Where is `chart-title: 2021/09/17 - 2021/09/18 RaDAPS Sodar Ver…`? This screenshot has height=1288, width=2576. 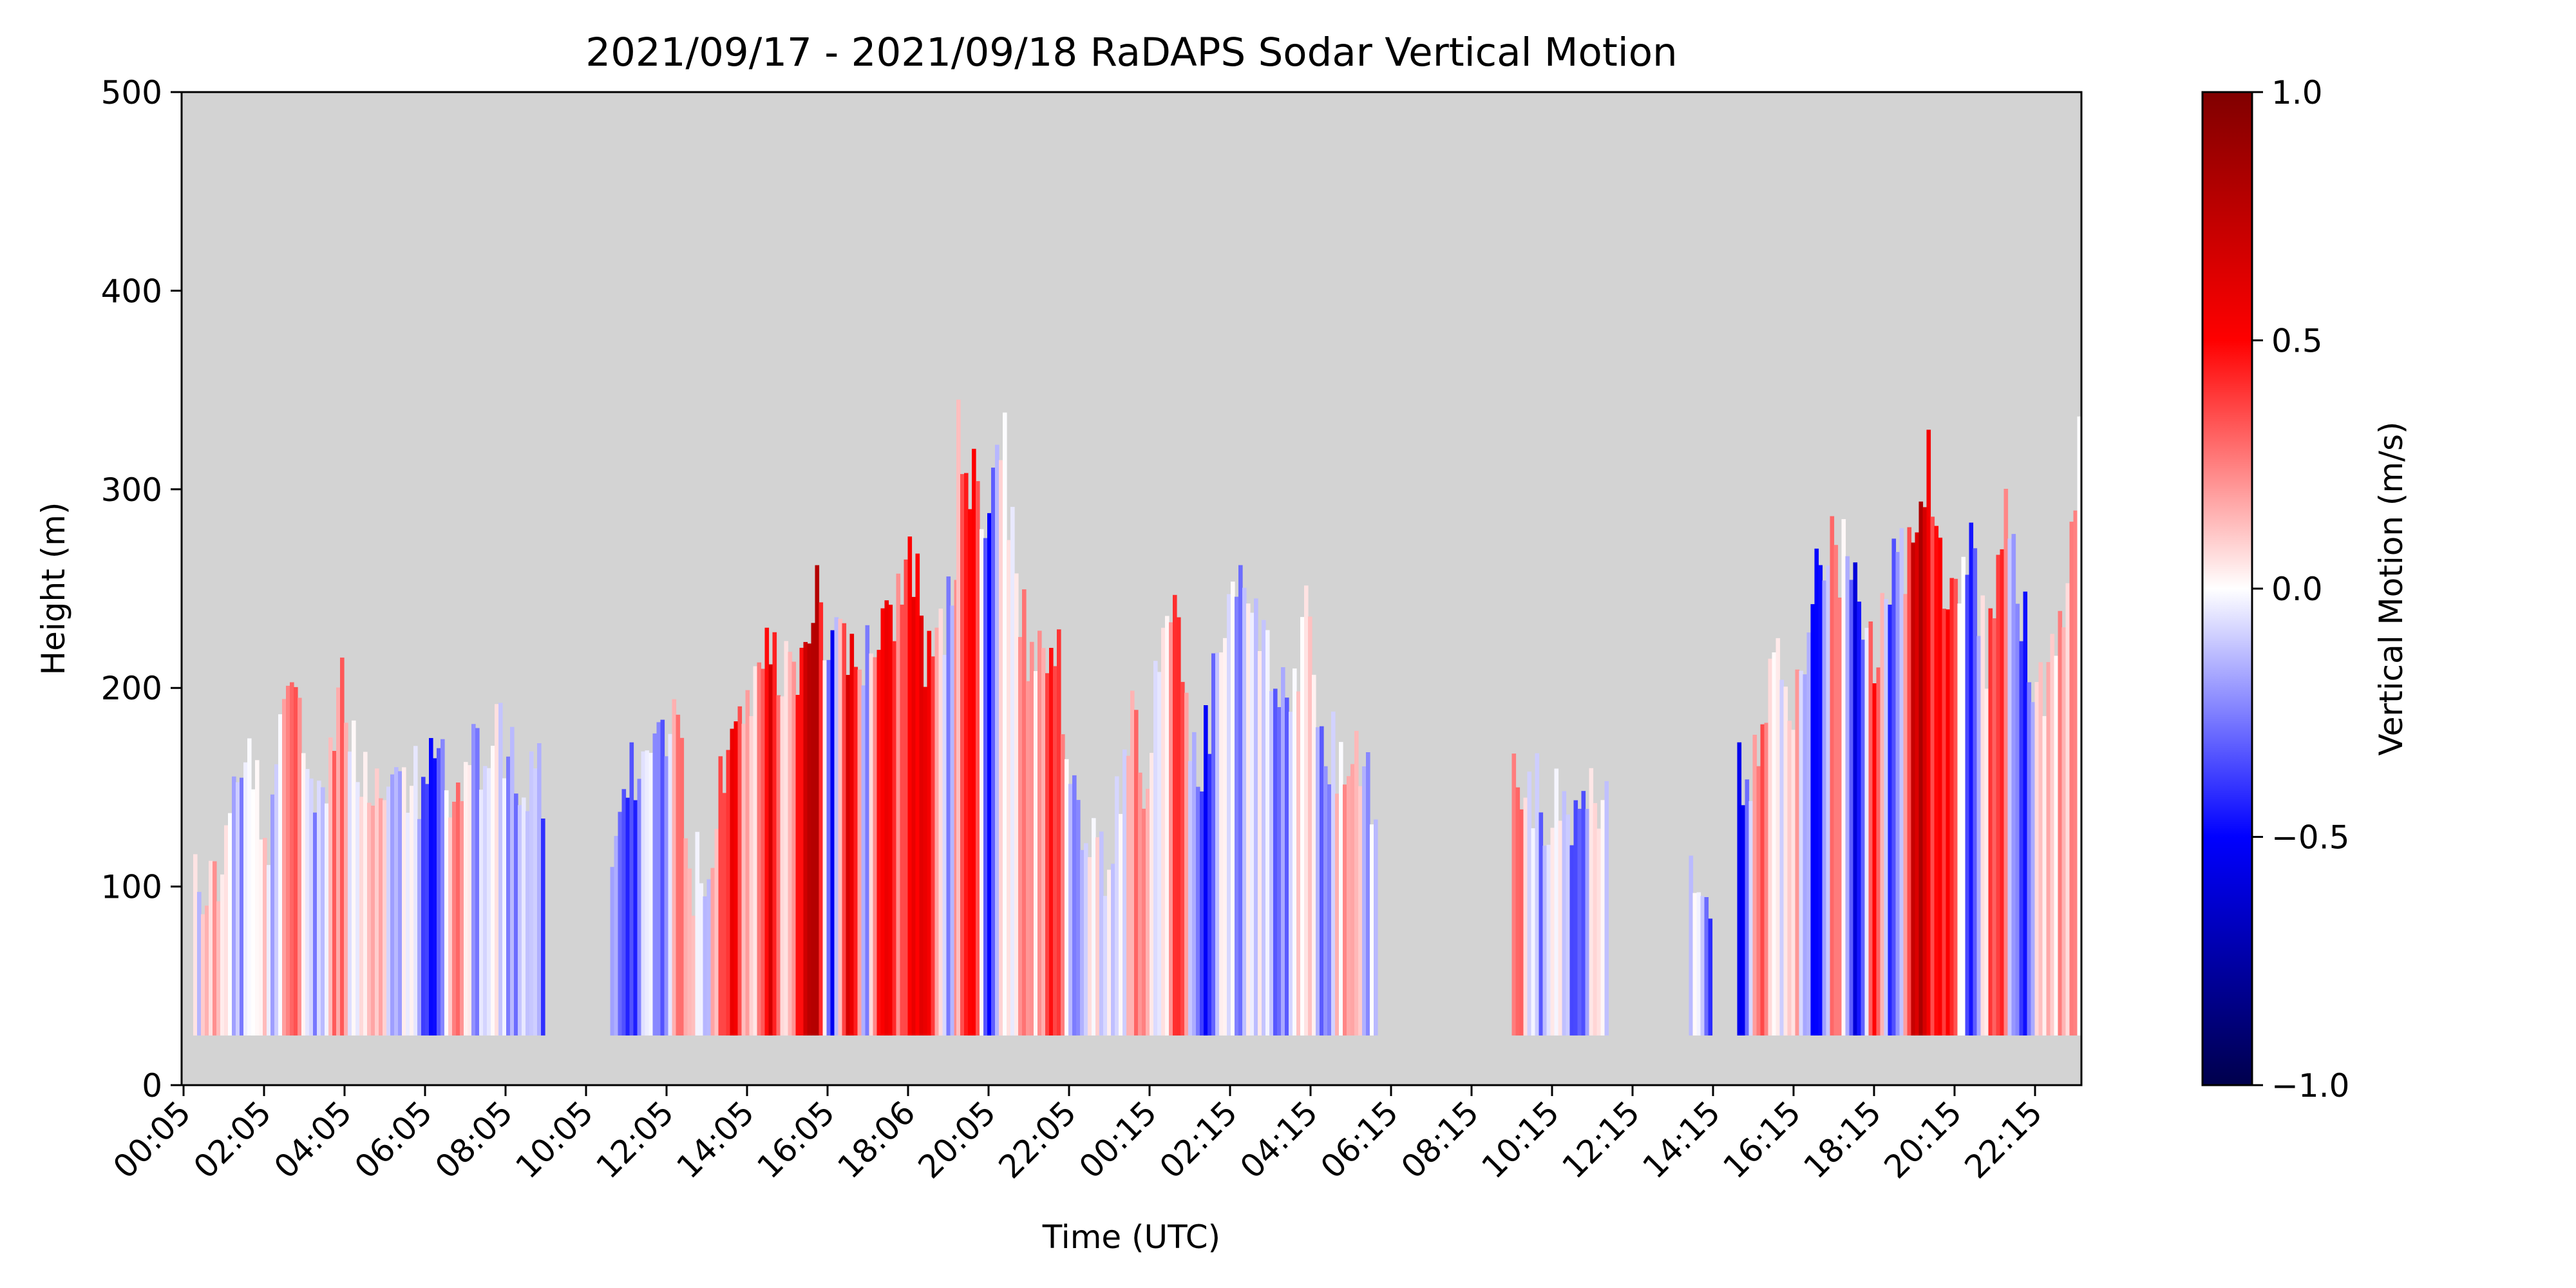 chart-title: 2021/09/17 - 2021/09/18 RaDAPS Sodar Ver… is located at coordinates (1131, 52).